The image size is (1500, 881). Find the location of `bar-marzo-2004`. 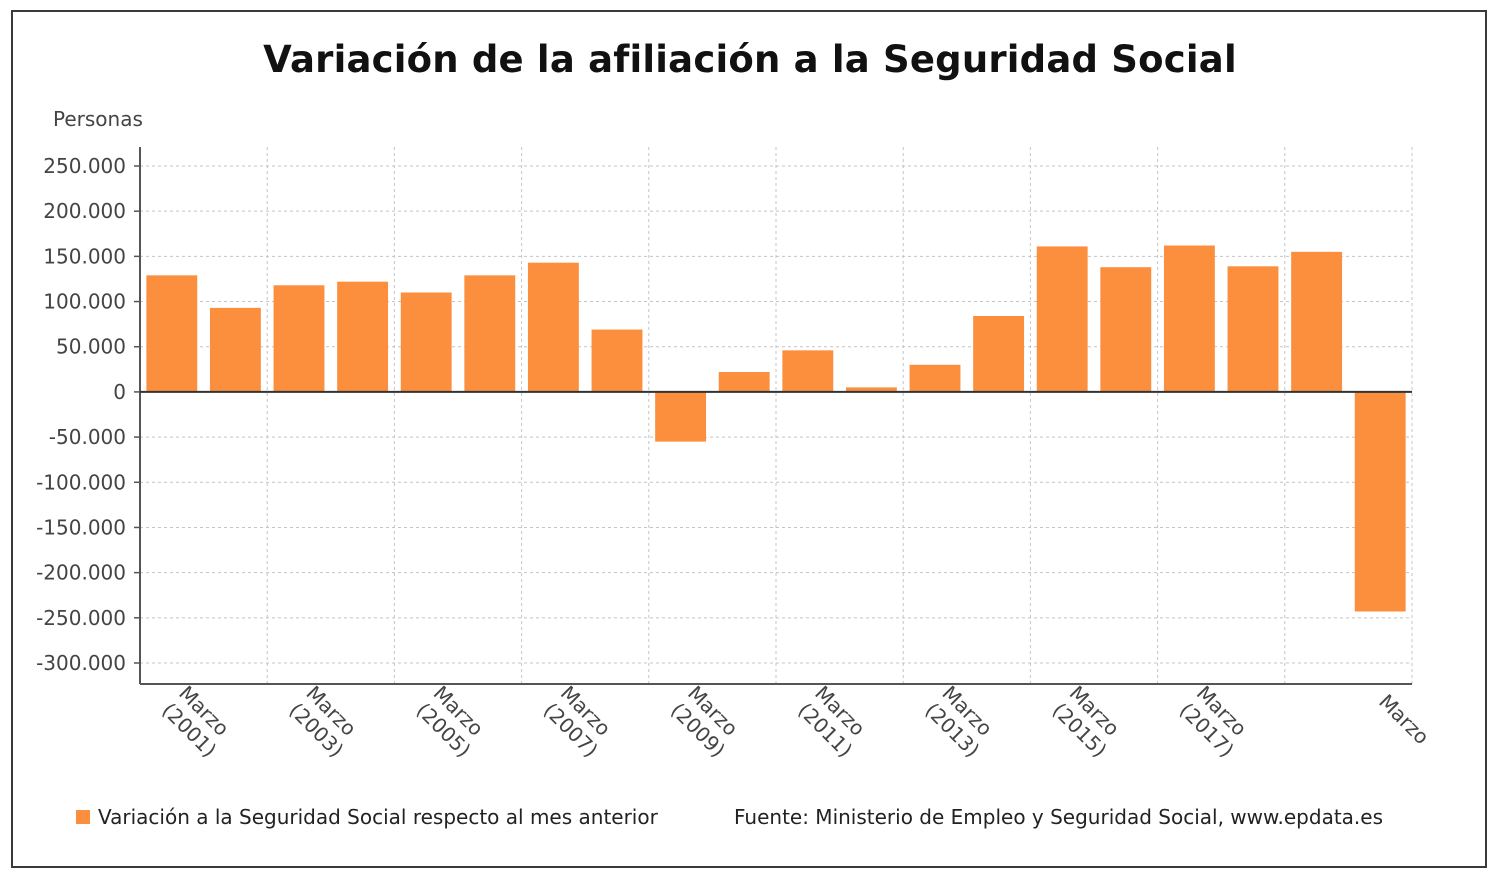

bar-marzo-2004 is located at coordinates (363, 336).